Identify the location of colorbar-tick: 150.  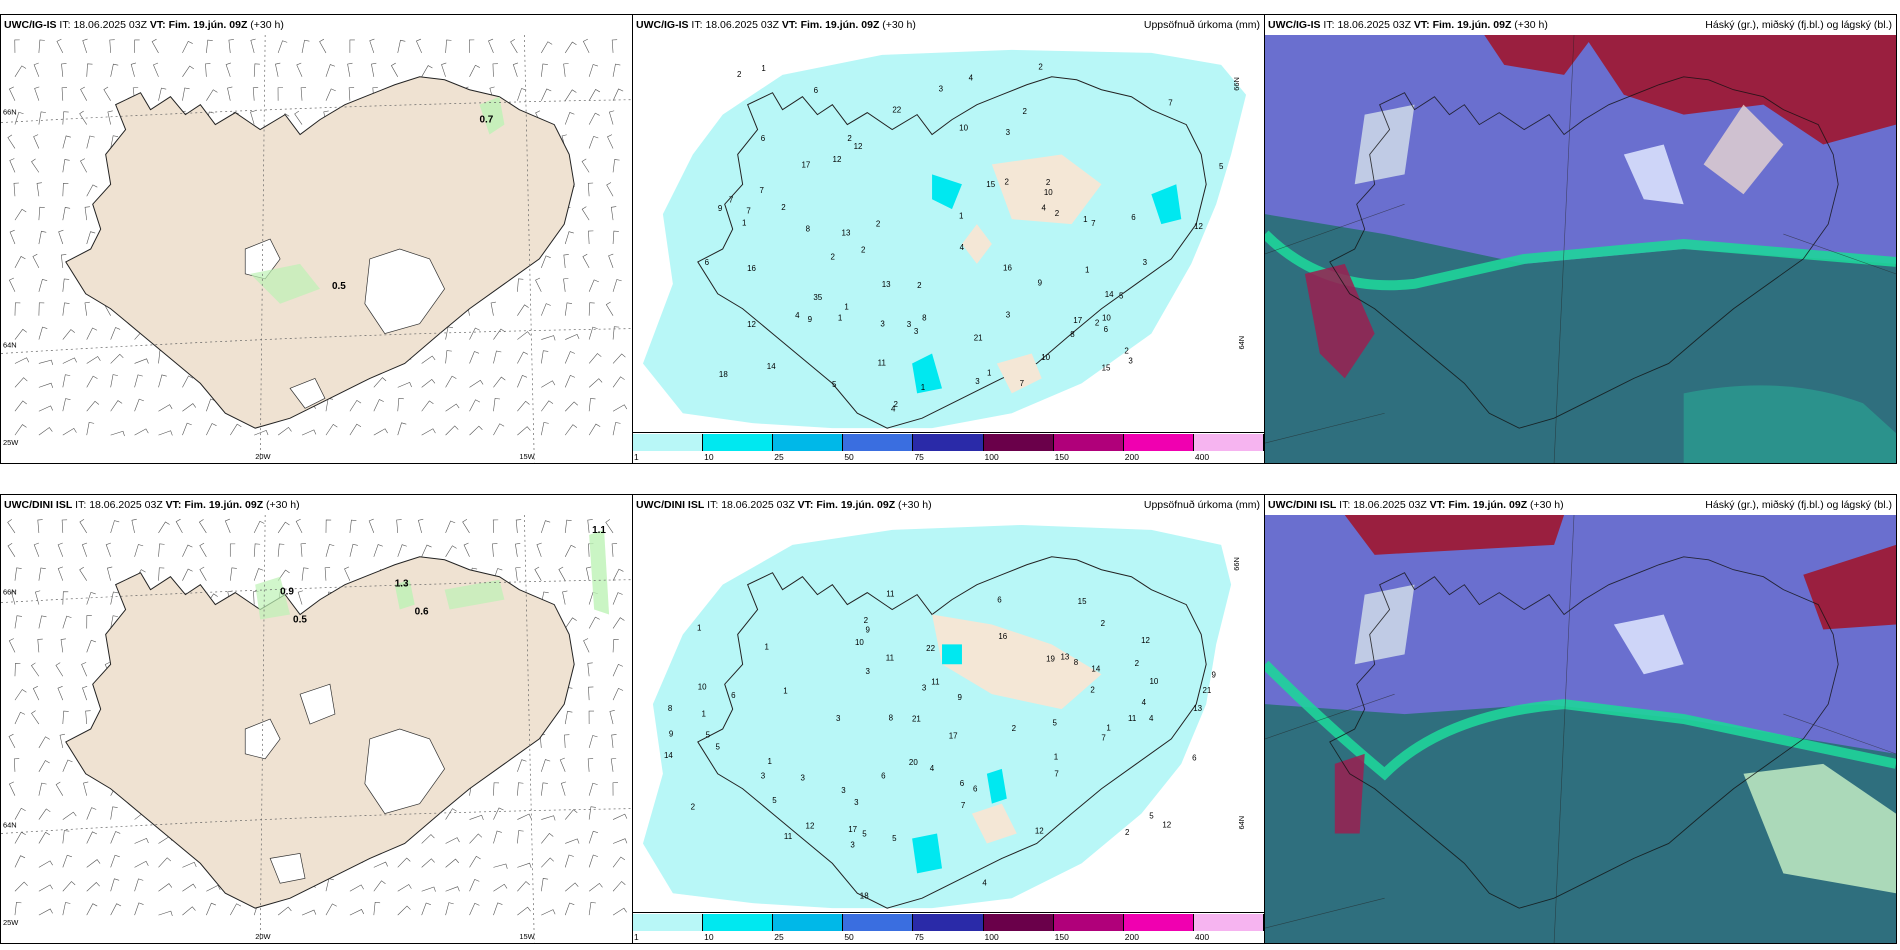
(1061, 457).